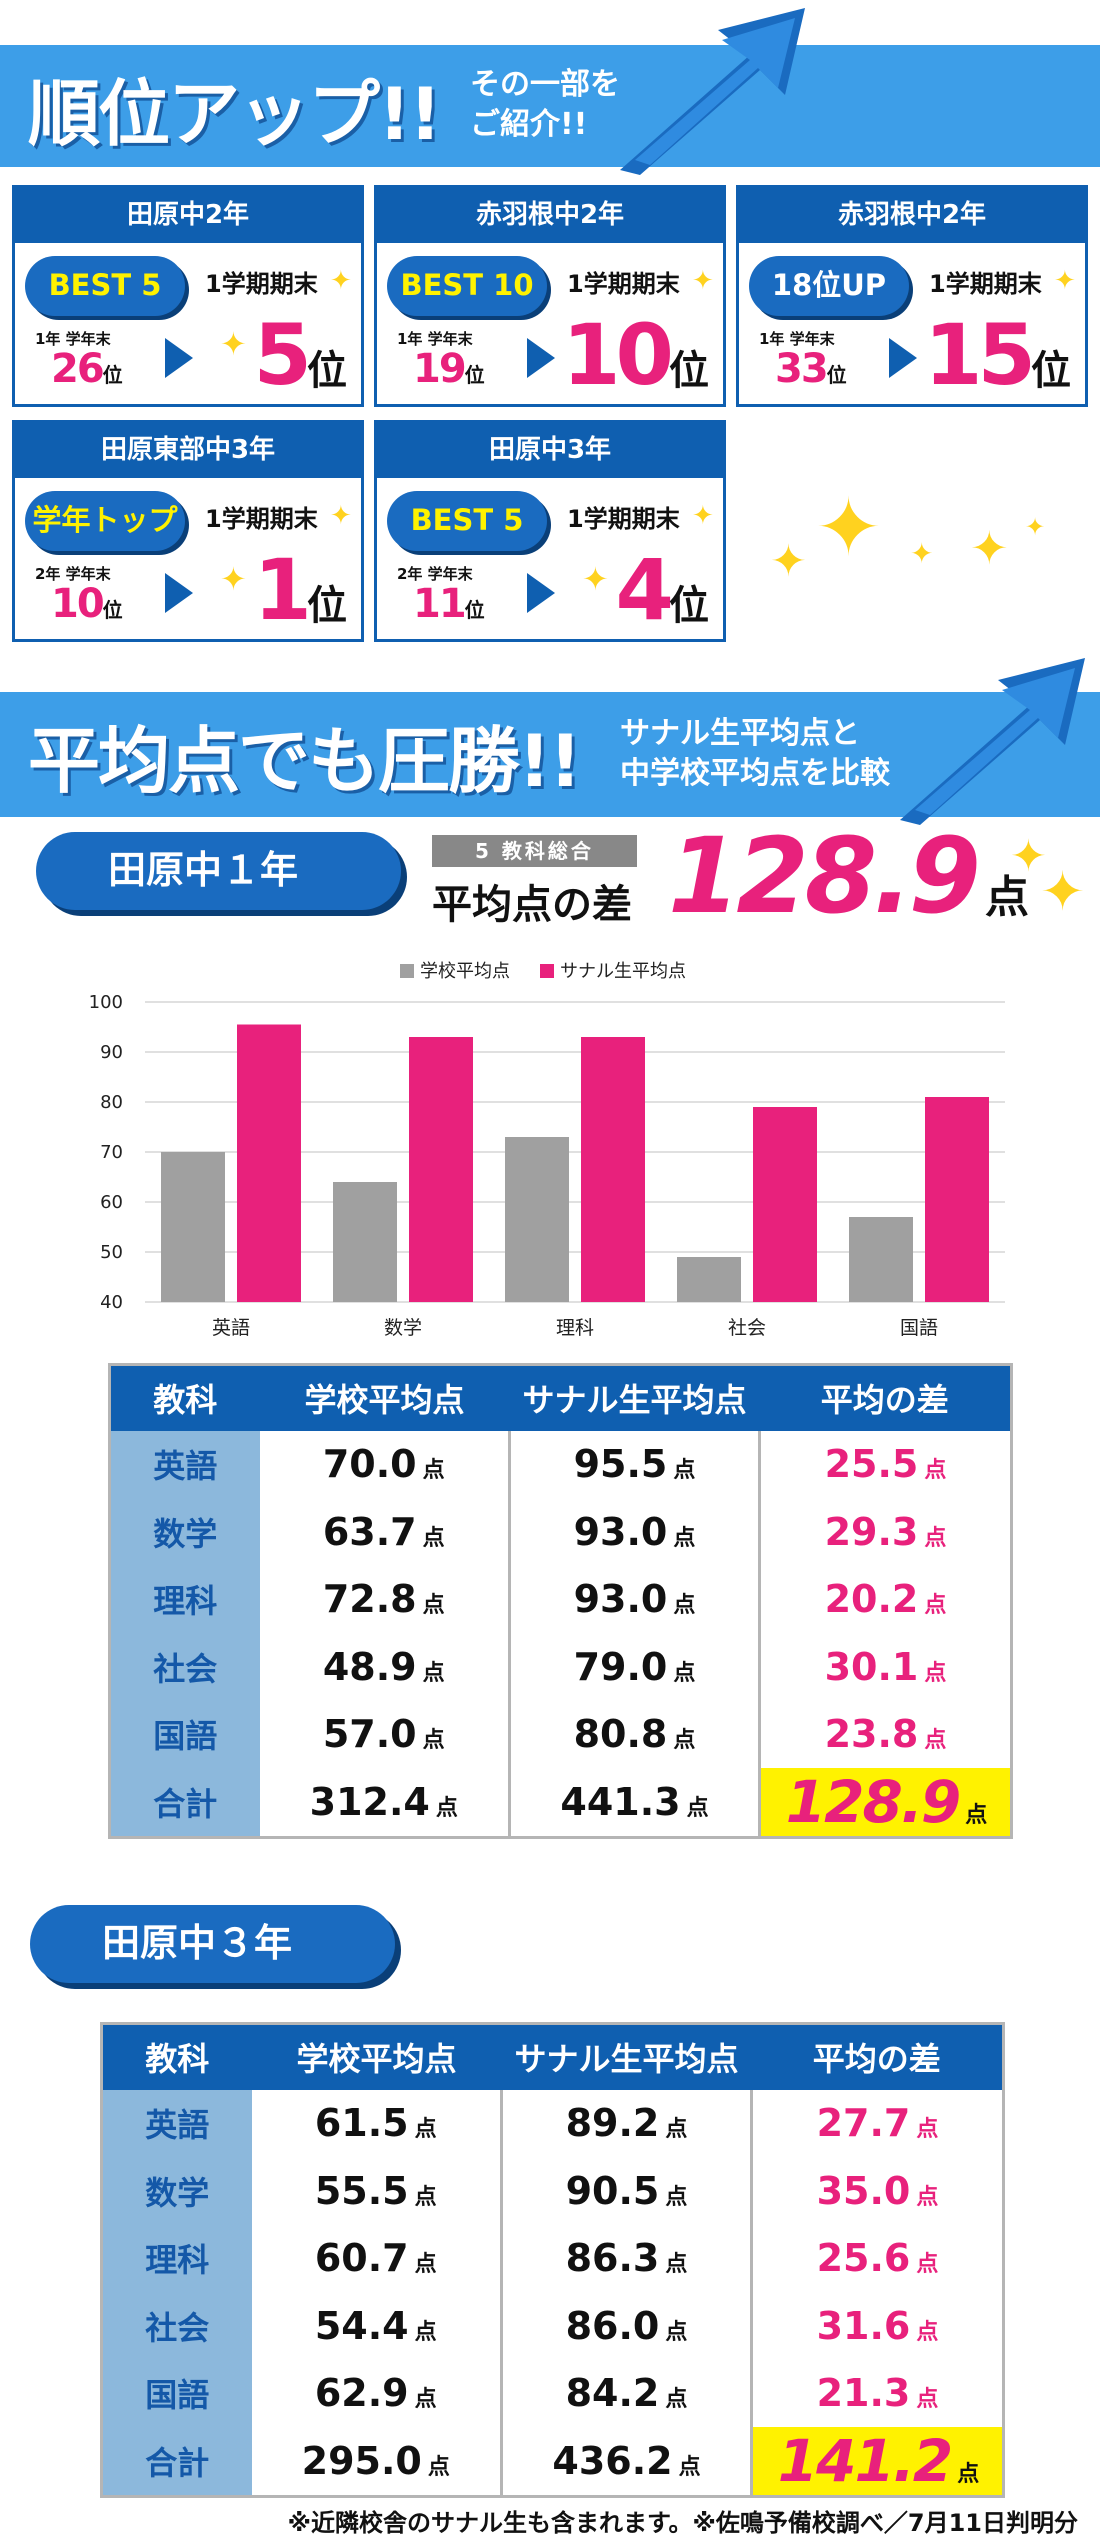 This screenshot has height=2546, width=1100. Describe the element at coordinates (612, 2123) in the screenshot. I see `cell-value: 89.2` at that location.